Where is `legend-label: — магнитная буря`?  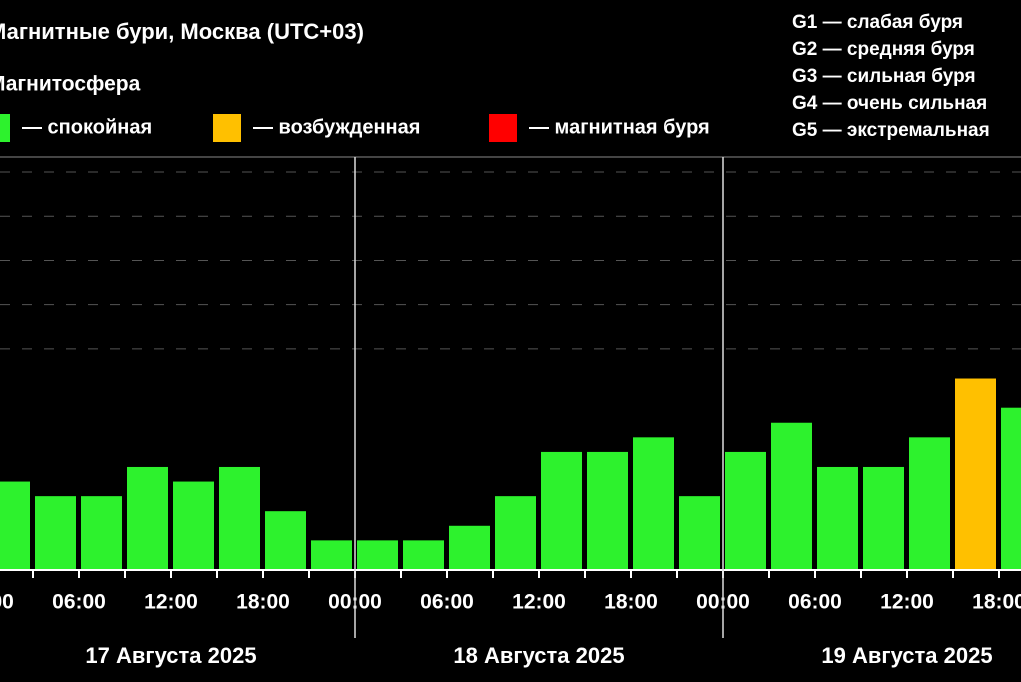 legend-label: — магнитная буря is located at coordinates (619, 127).